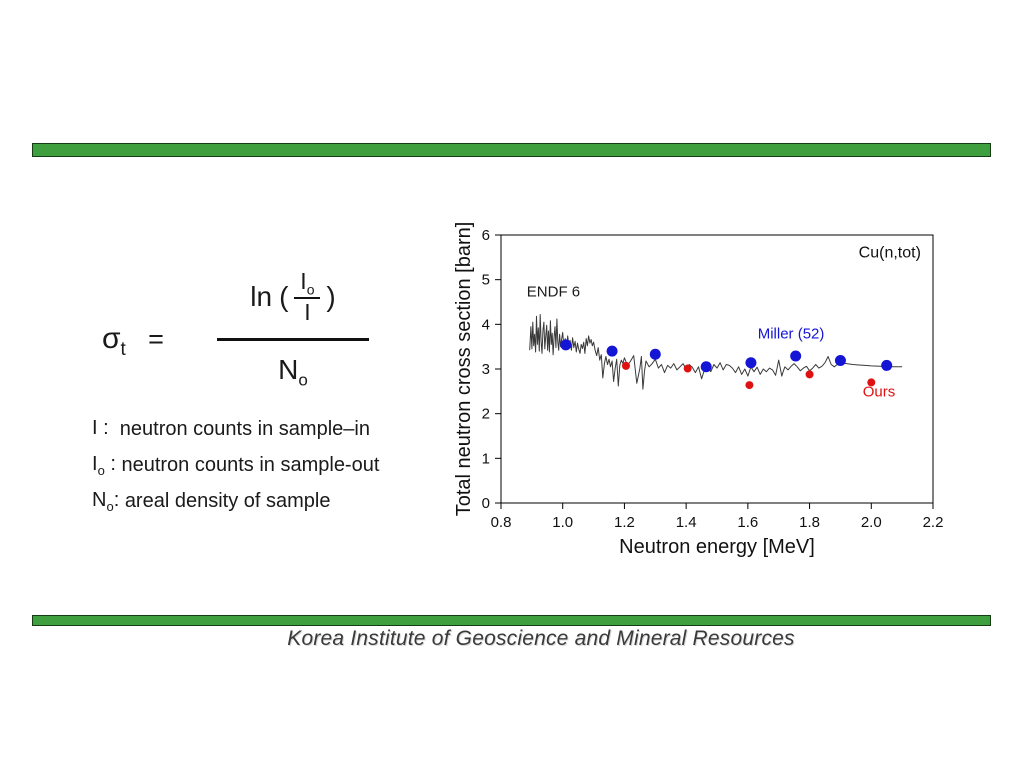 This screenshot has height=768, width=1024. Describe the element at coordinates (250, 464) in the screenshot. I see `definition-text: neutron counts in sample-out` at that location.